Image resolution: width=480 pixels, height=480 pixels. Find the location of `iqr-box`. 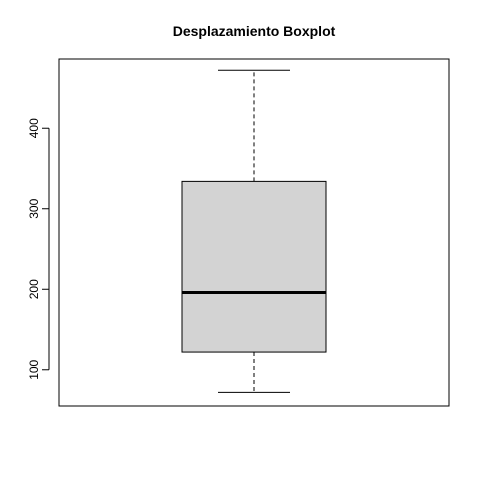

iqr-box is located at coordinates (254, 266).